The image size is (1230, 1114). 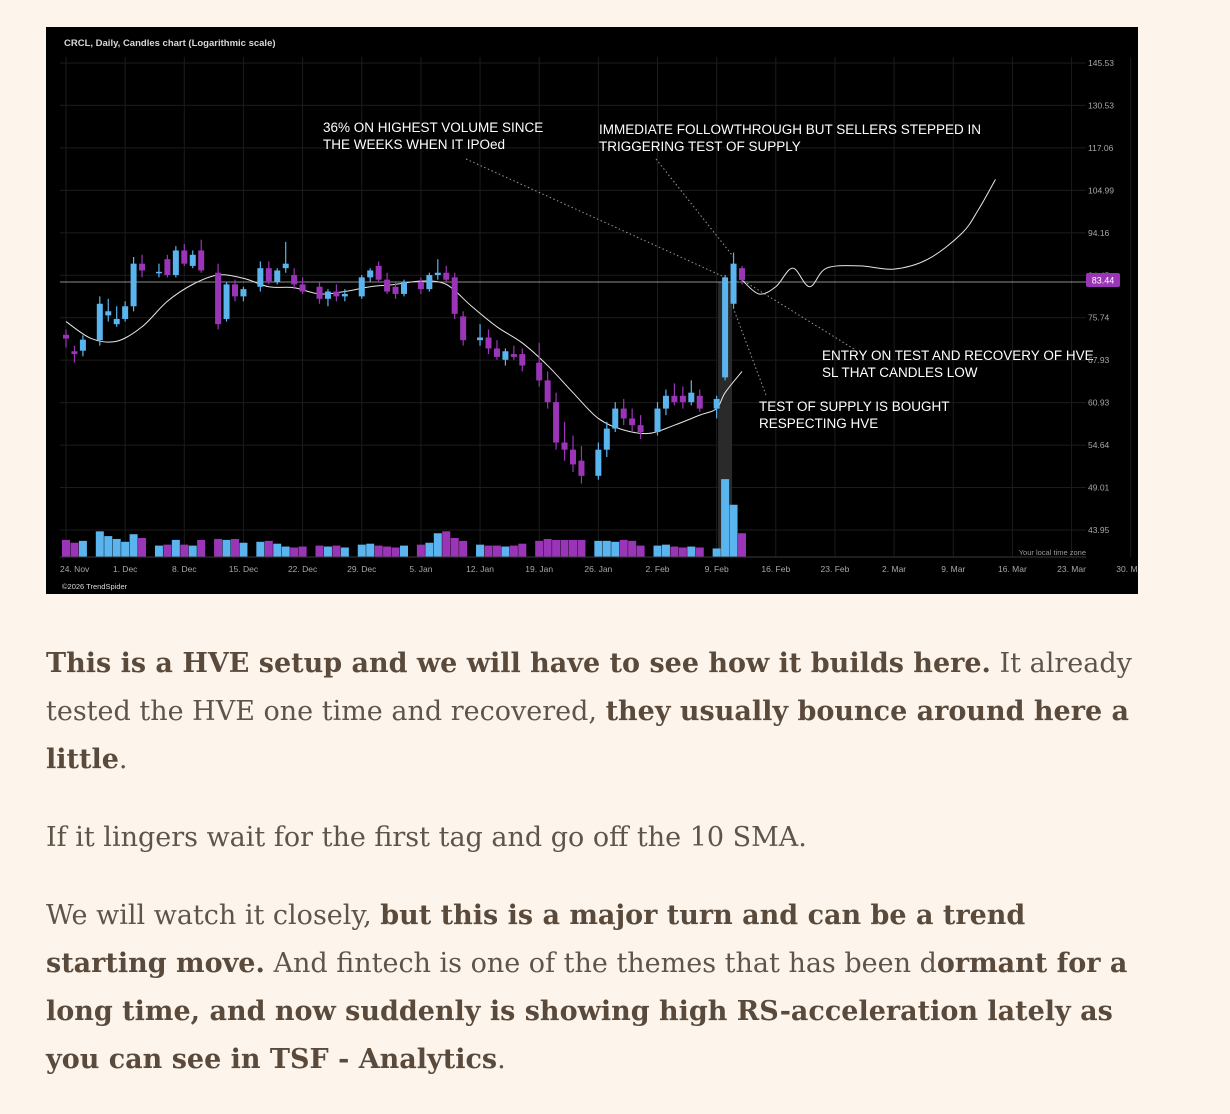 I want to click on p1-bold-2: they usually bounce around here a little, so click(x=588, y=735).